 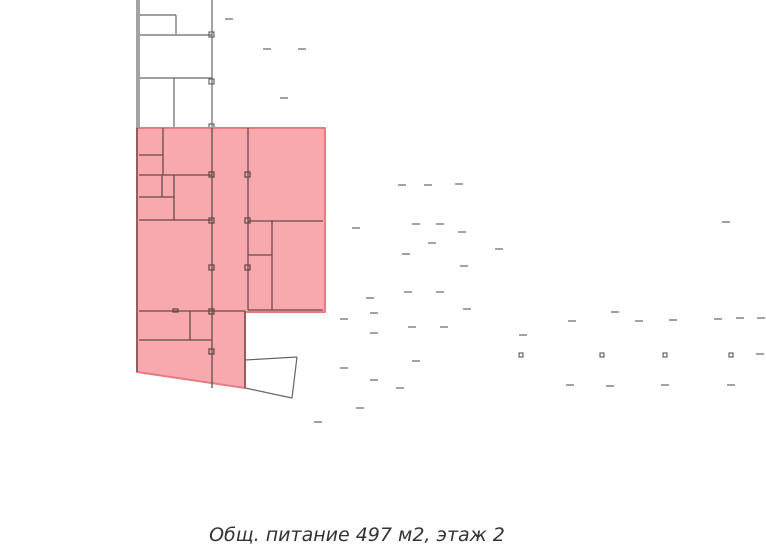 I want to click on highlighted-area-shape, so click(x=231, y=258).